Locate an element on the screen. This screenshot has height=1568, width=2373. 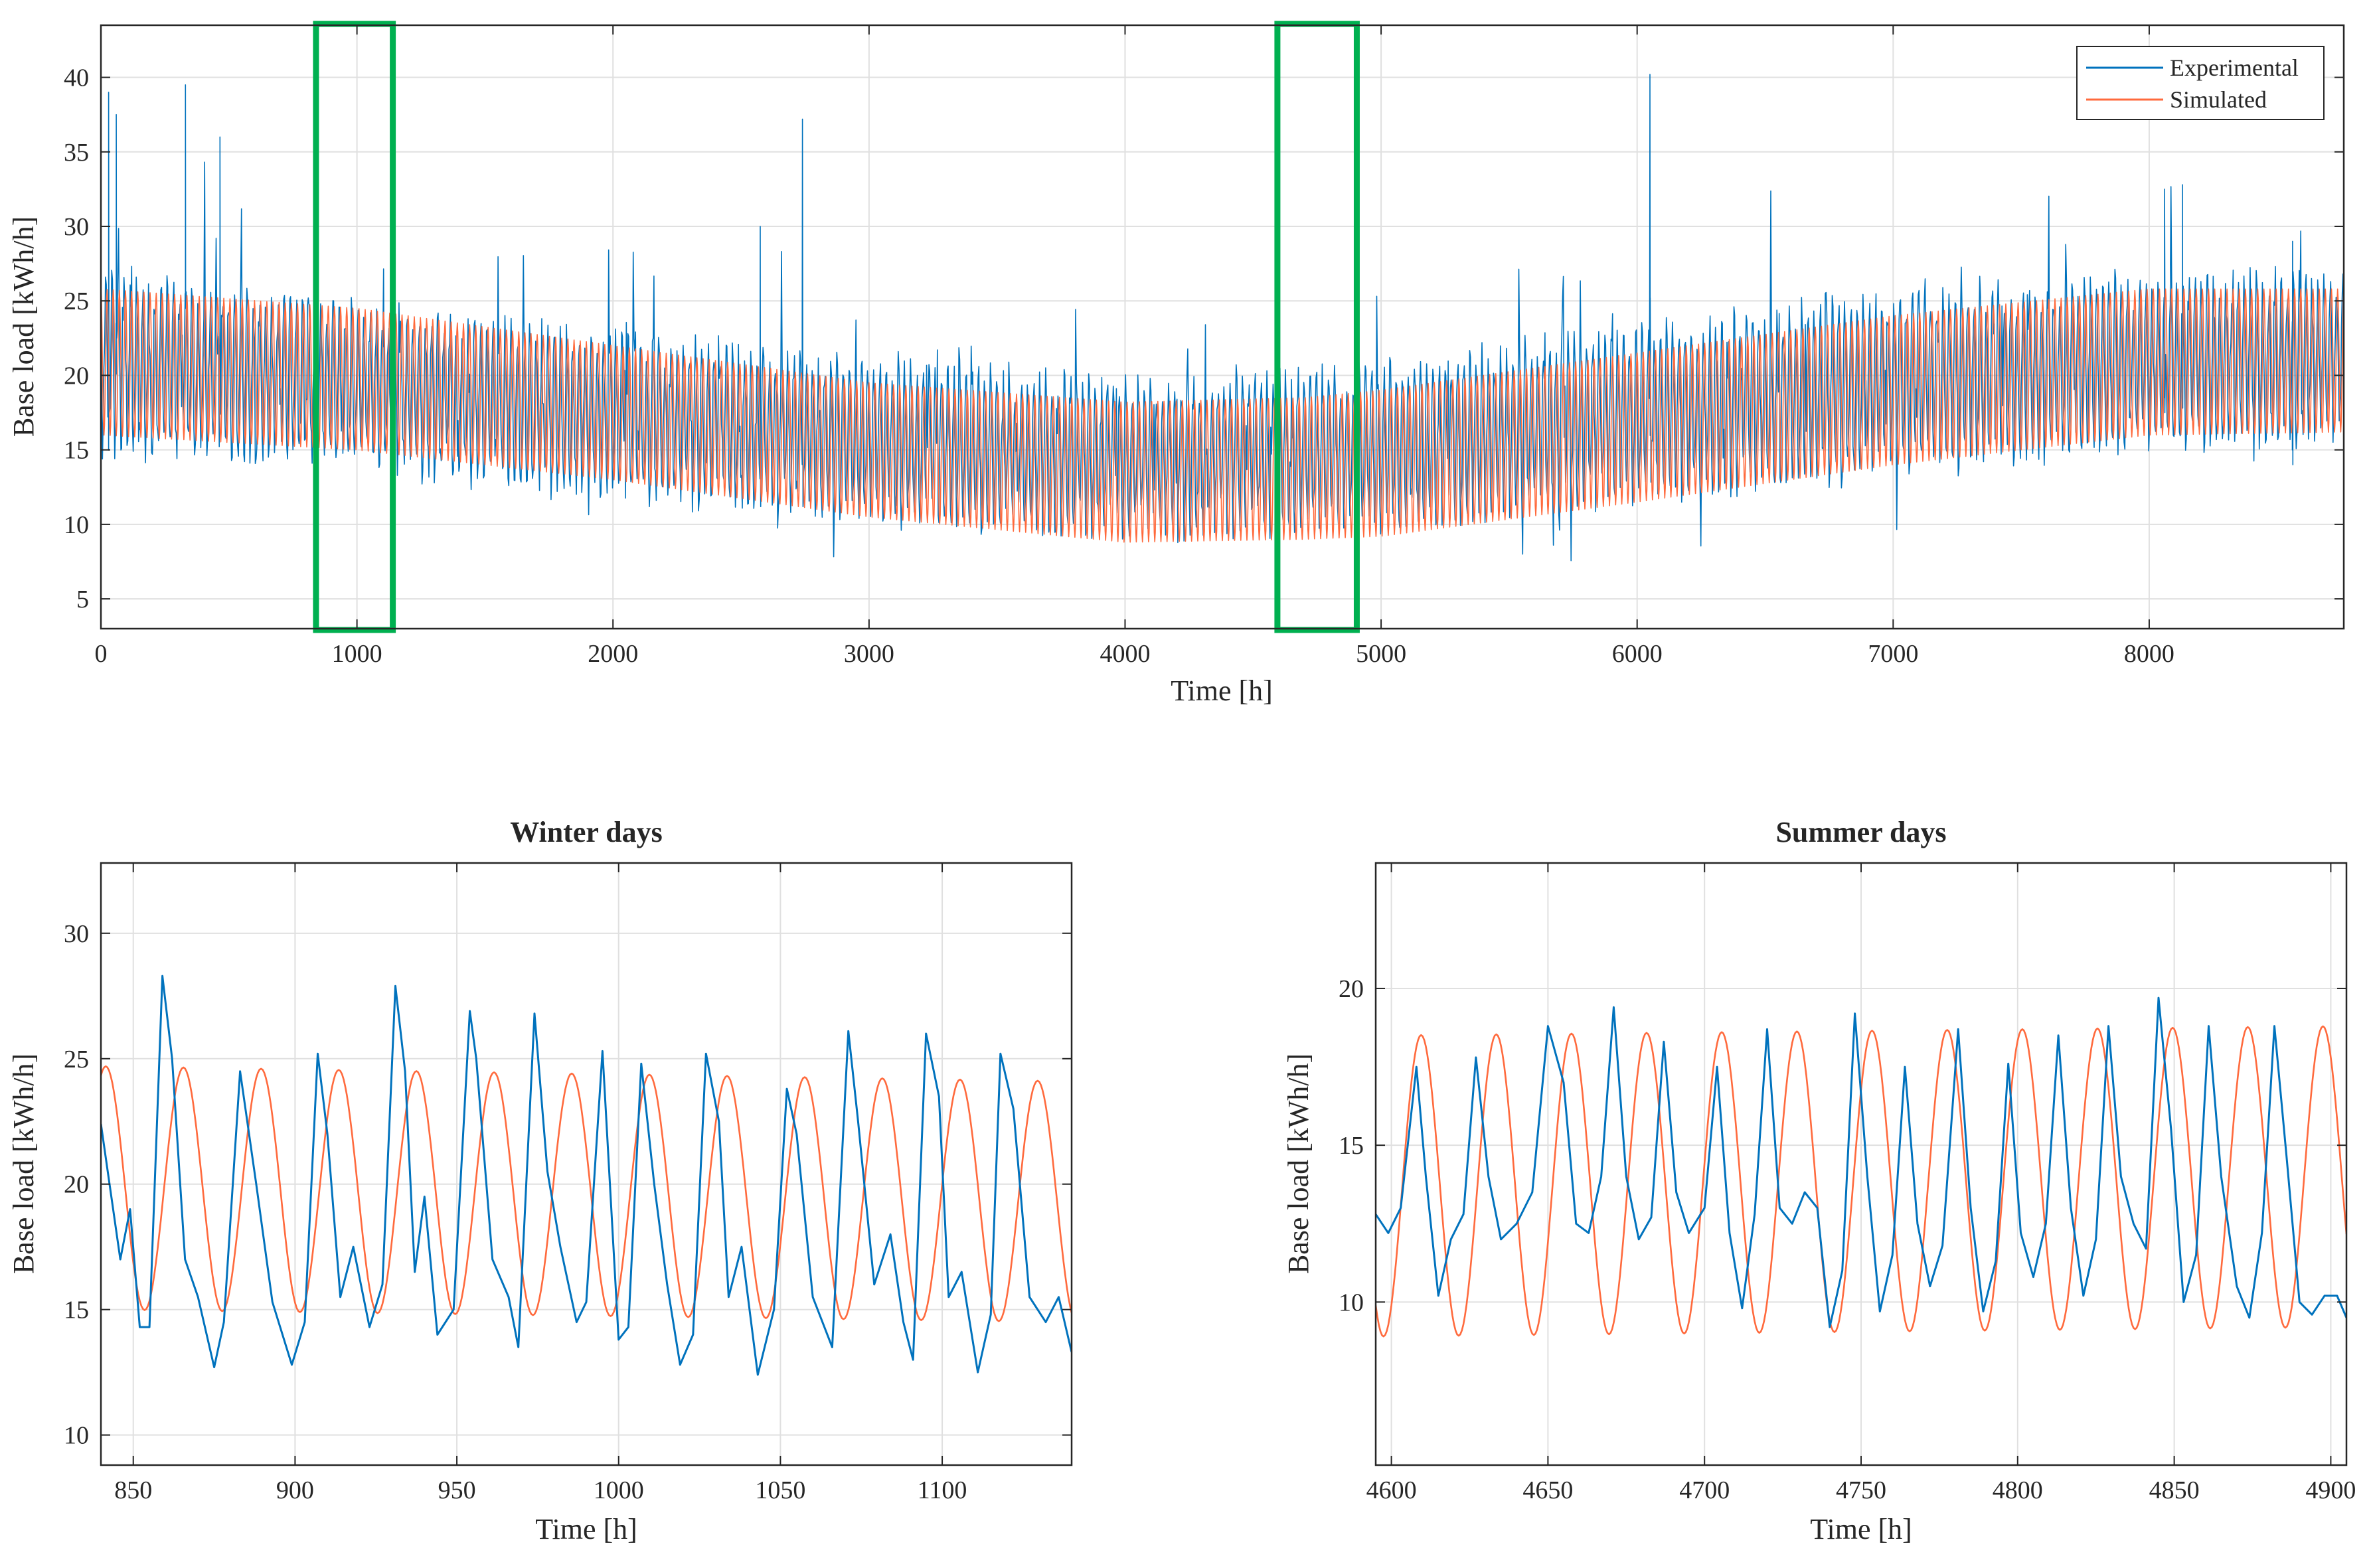
winter-y-axis-label: Base load [kWh/h] is located at coordinates (24, 1164).